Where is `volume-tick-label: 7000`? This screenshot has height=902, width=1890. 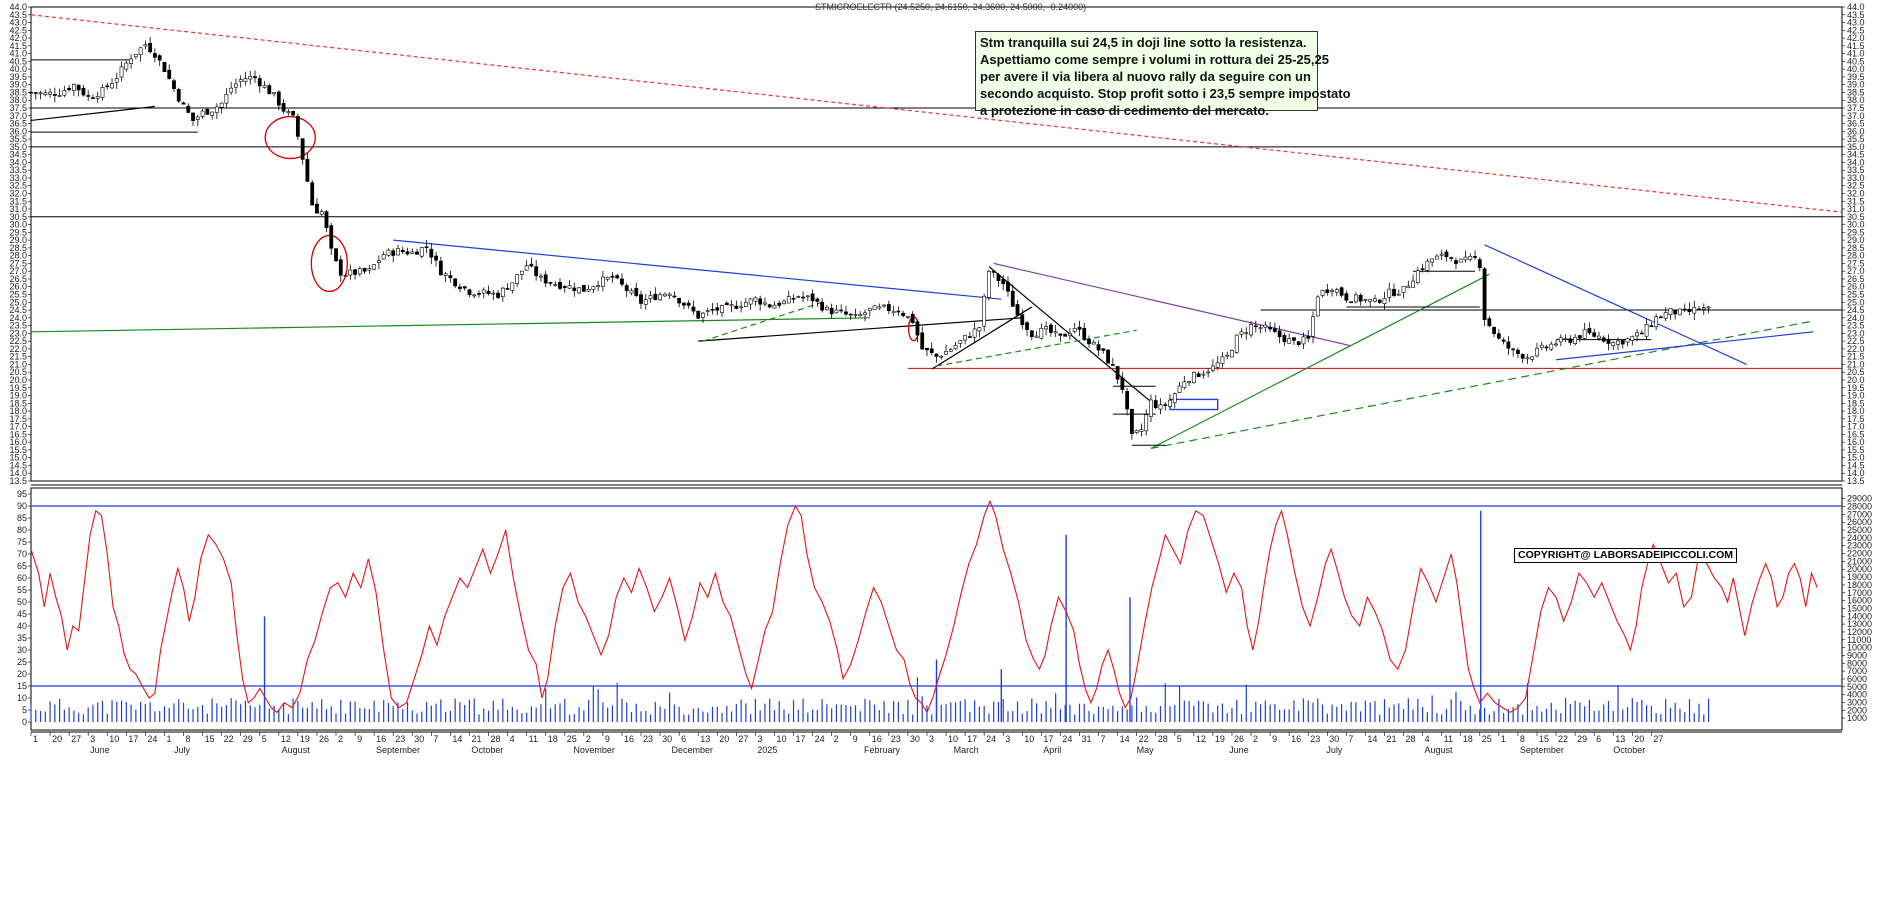
volume-tick-label: 7000 is located at coordinates (1857, 671).